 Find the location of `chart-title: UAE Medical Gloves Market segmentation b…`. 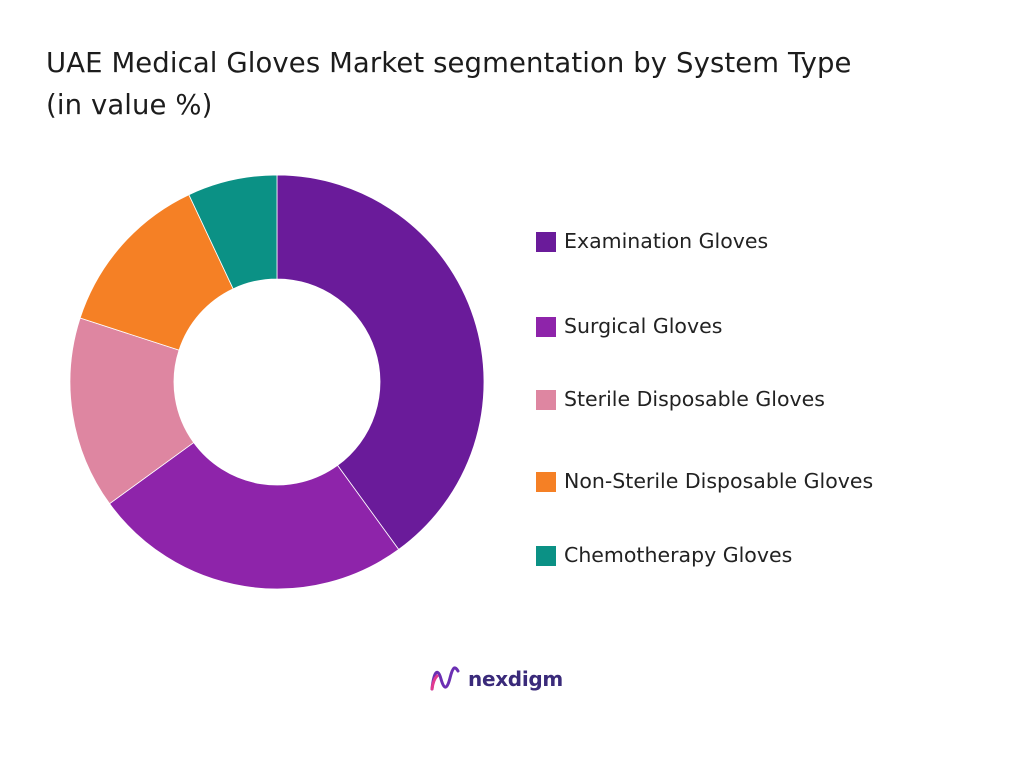

chart-title: UAE Medical Gloves Market segmentation b… is located at coordinates (516, 84).